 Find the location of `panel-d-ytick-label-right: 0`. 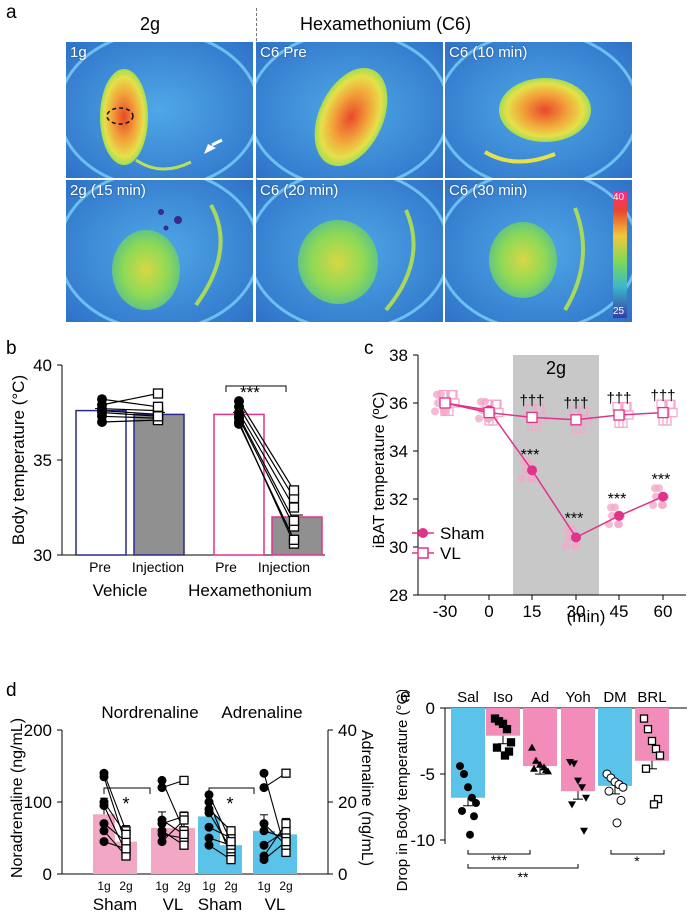

panel-d-ytick-label-right: 0 is located at coordinates (342, 874).